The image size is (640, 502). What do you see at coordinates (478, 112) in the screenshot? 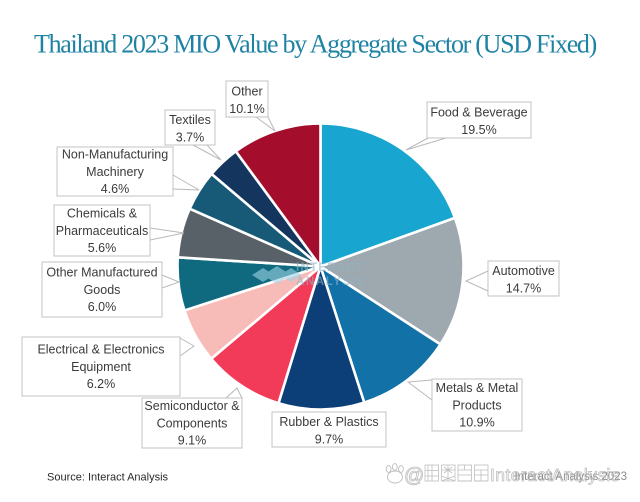
I see `svg-text: Food & Beverage` at bounding box center [478, 112].